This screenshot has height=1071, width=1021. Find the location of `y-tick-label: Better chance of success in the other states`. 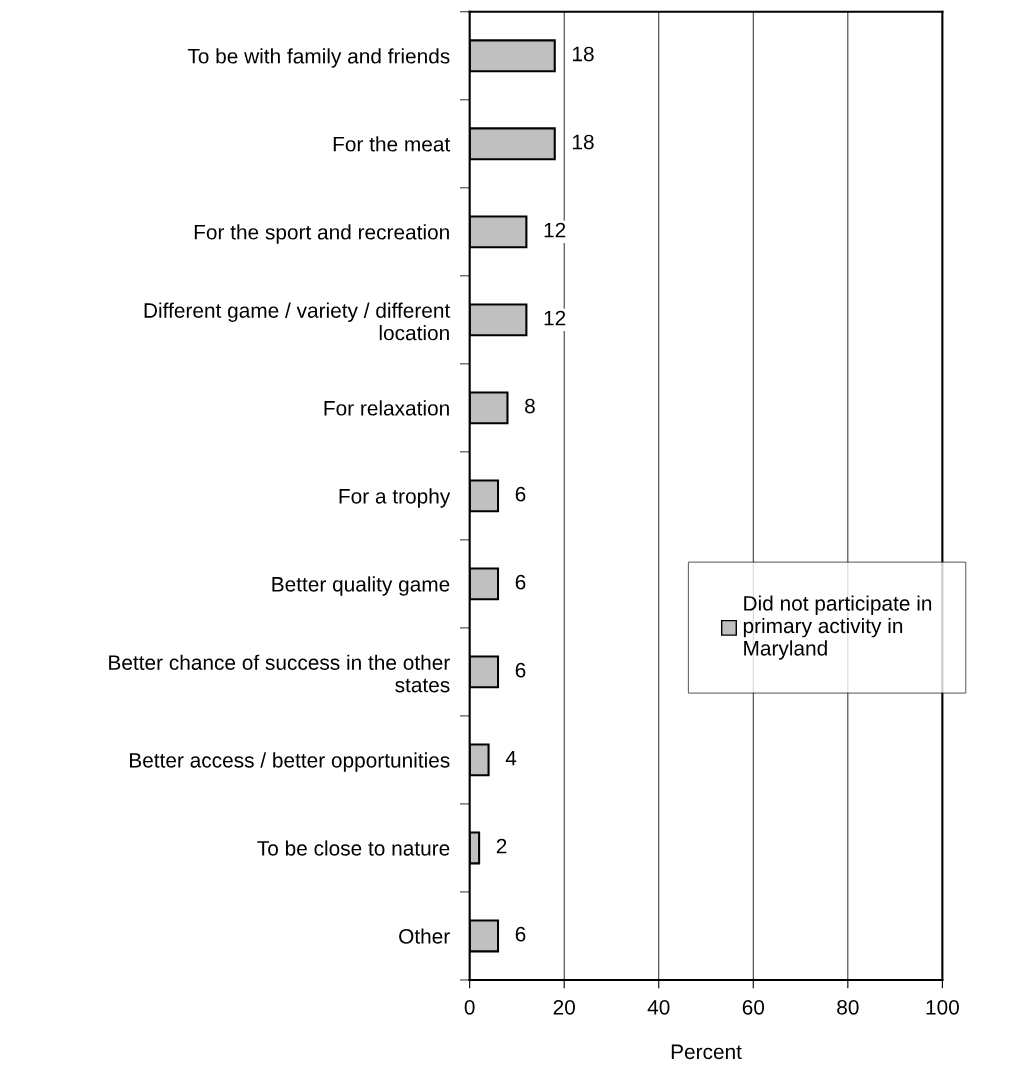

y-tick-label: Better chance of success in the other states is located at coordinates (279, 673).